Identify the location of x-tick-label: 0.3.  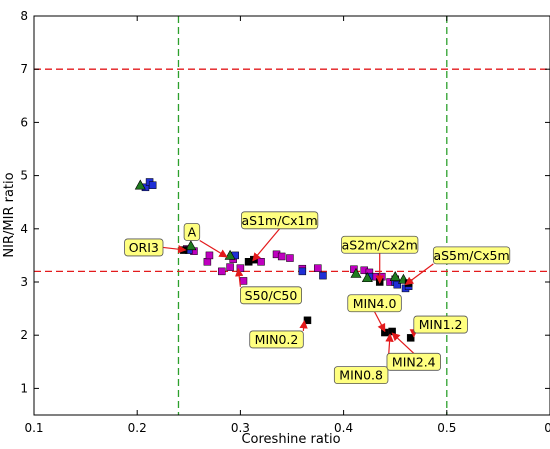
(240, 428).